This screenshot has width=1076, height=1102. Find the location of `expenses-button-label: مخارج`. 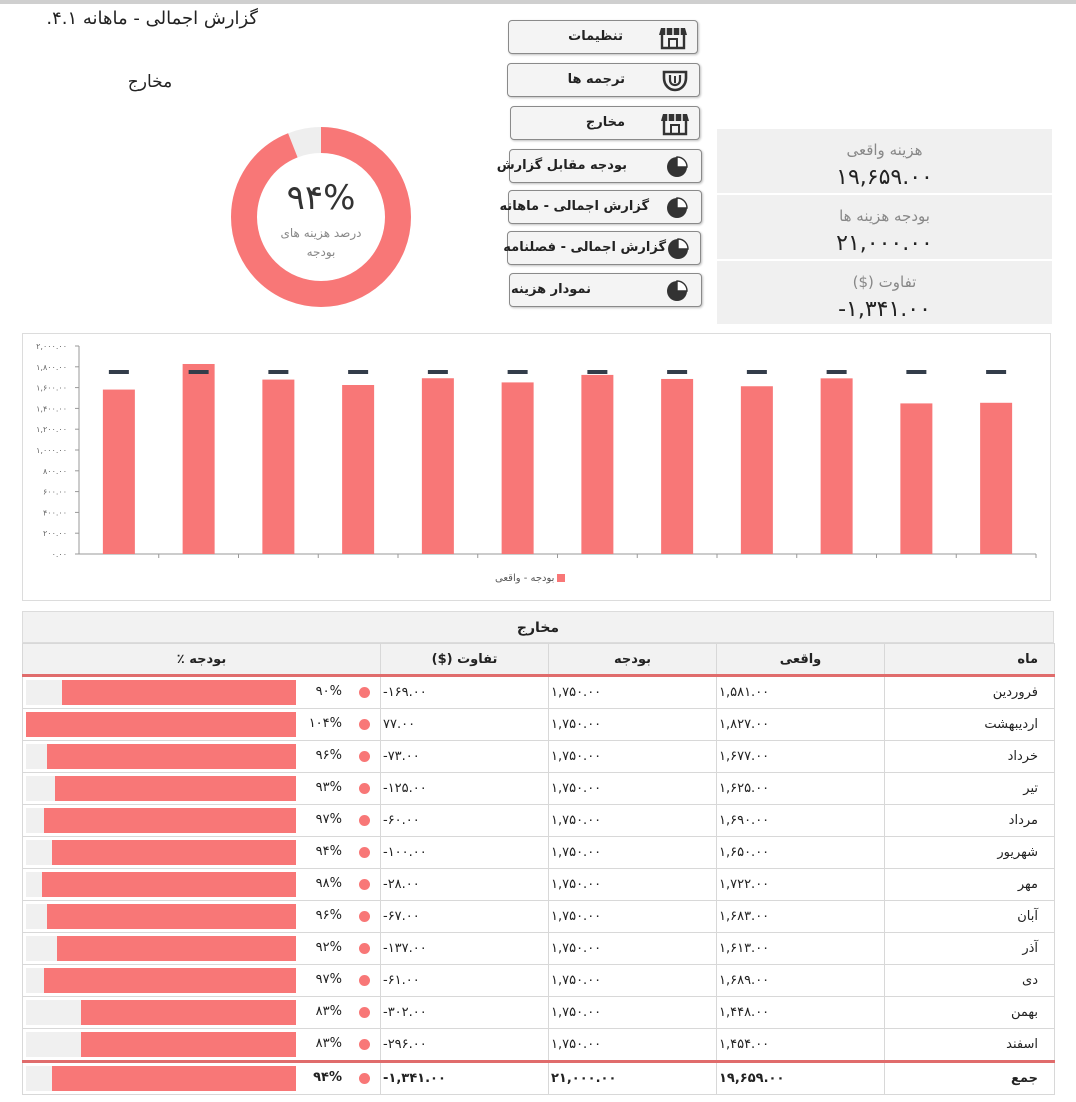

expenses-button-label: مخارج is located at coordinates (605, 122).